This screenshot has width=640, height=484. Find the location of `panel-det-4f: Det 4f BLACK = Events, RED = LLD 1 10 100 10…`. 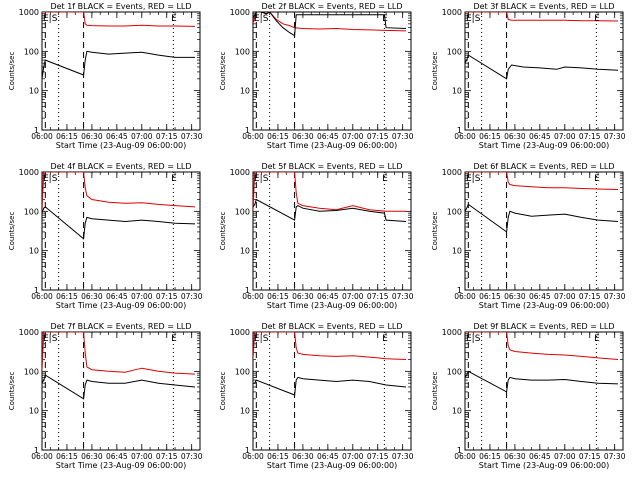

panel-det-4f: Det 4f BLACK = Events, RED = LLD 1 10 100 10… is located at coordinates (105, 236).